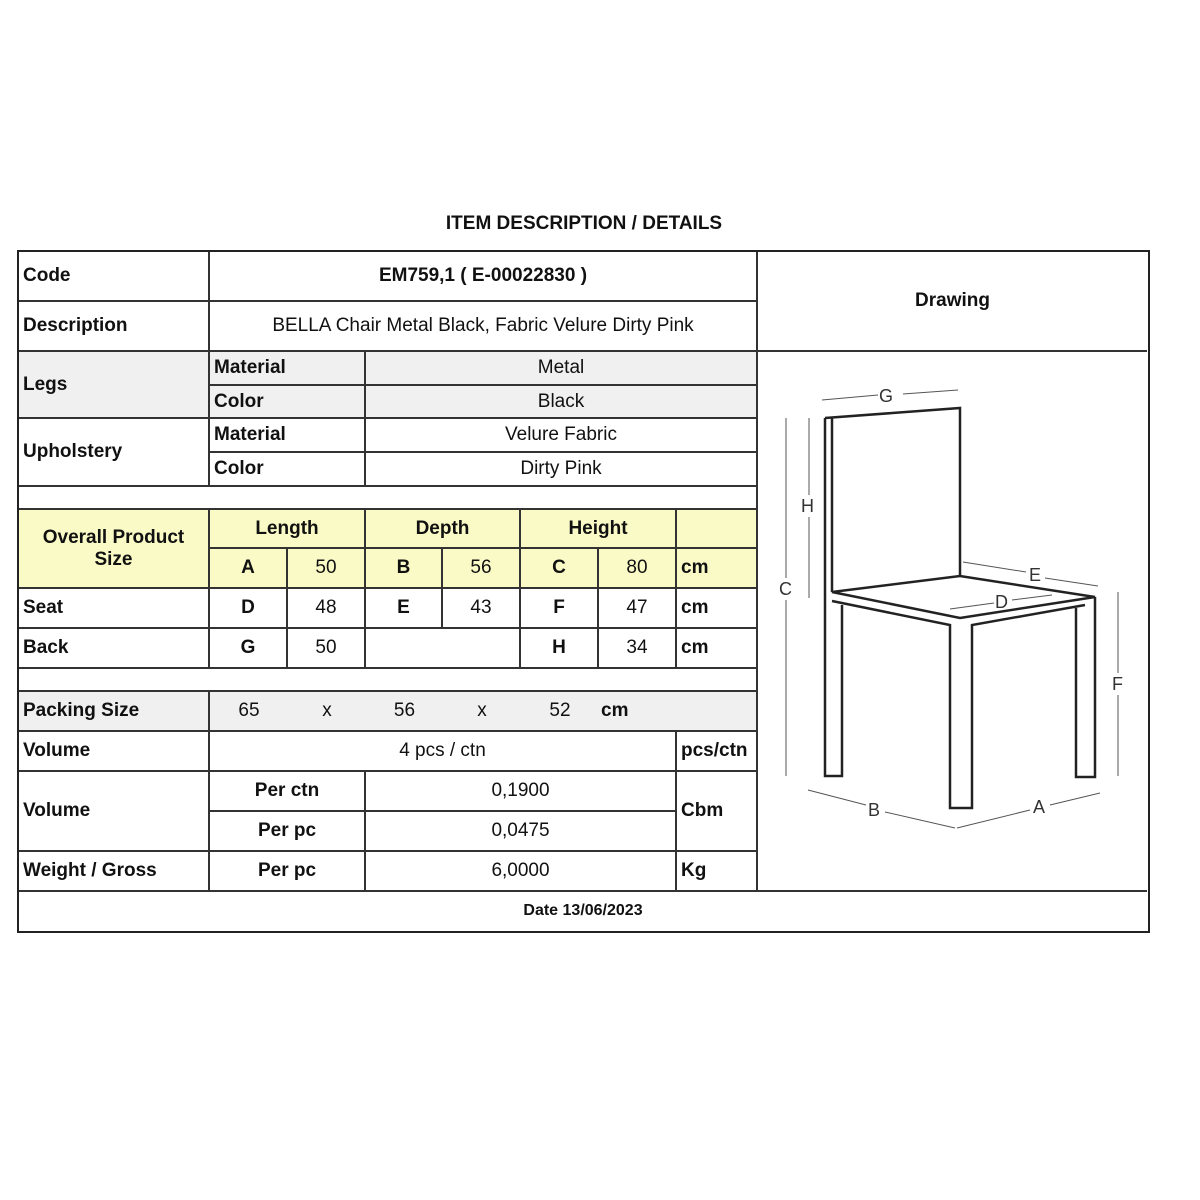 The image size is (1200, 1200). Describe the element at coordinates (584, 223) in the screenshot. I see `page-title: ITEM DESCRIPTION / DETAILS` at that location.